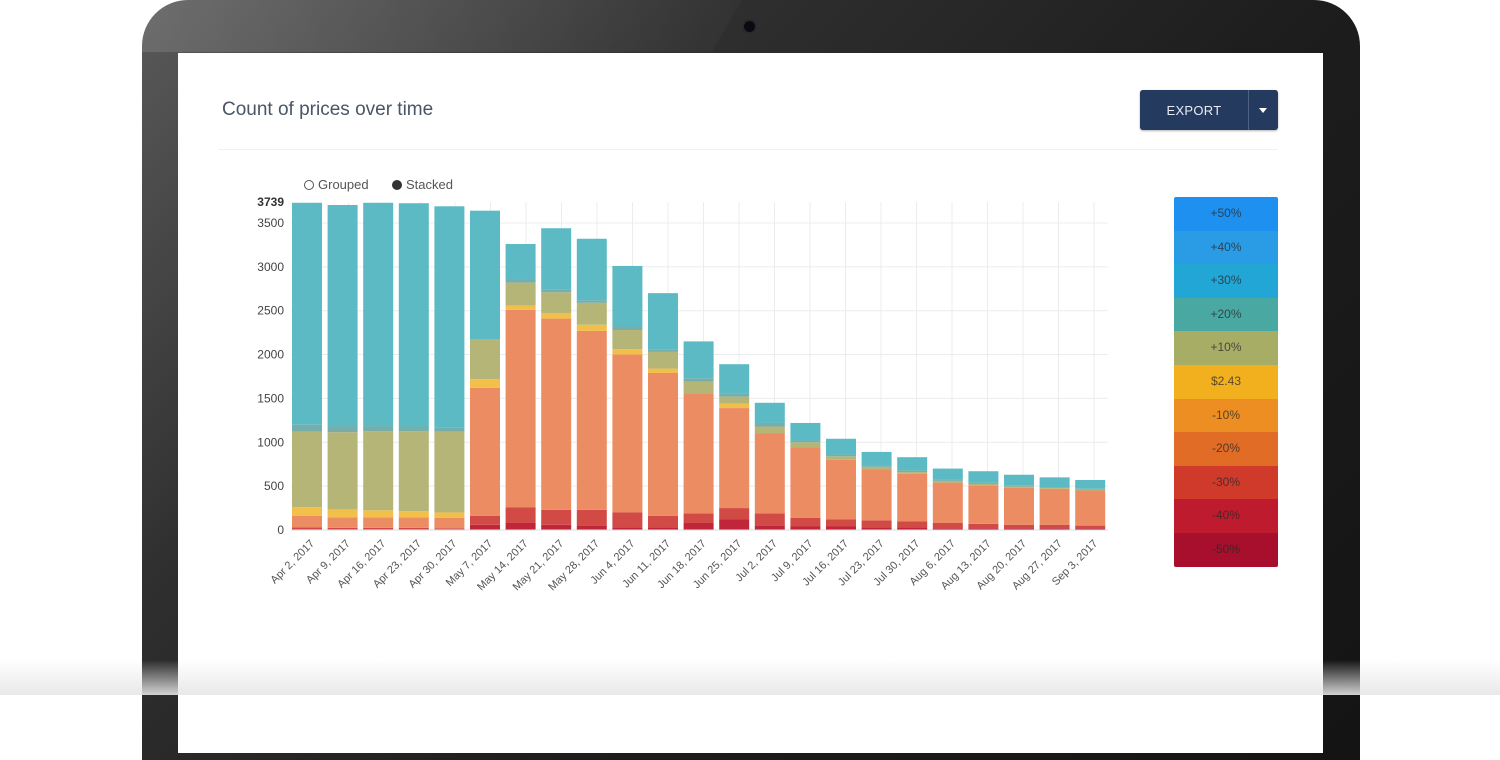 Image resolution: width=1500 pixels, height=760 pixels. What do you see at coordinates (1226, 449) in the screenshot?
I see `legend-item: -20%` at bounding box center [1226, 449].